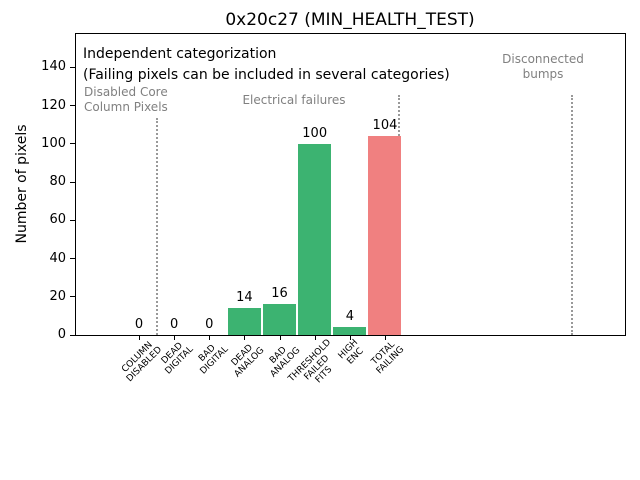 This screenshot has width=640, height=480. I want to click on section-label-disabled-core-column-pixels: Disabled Core Column Pixels, so click(126, 99).